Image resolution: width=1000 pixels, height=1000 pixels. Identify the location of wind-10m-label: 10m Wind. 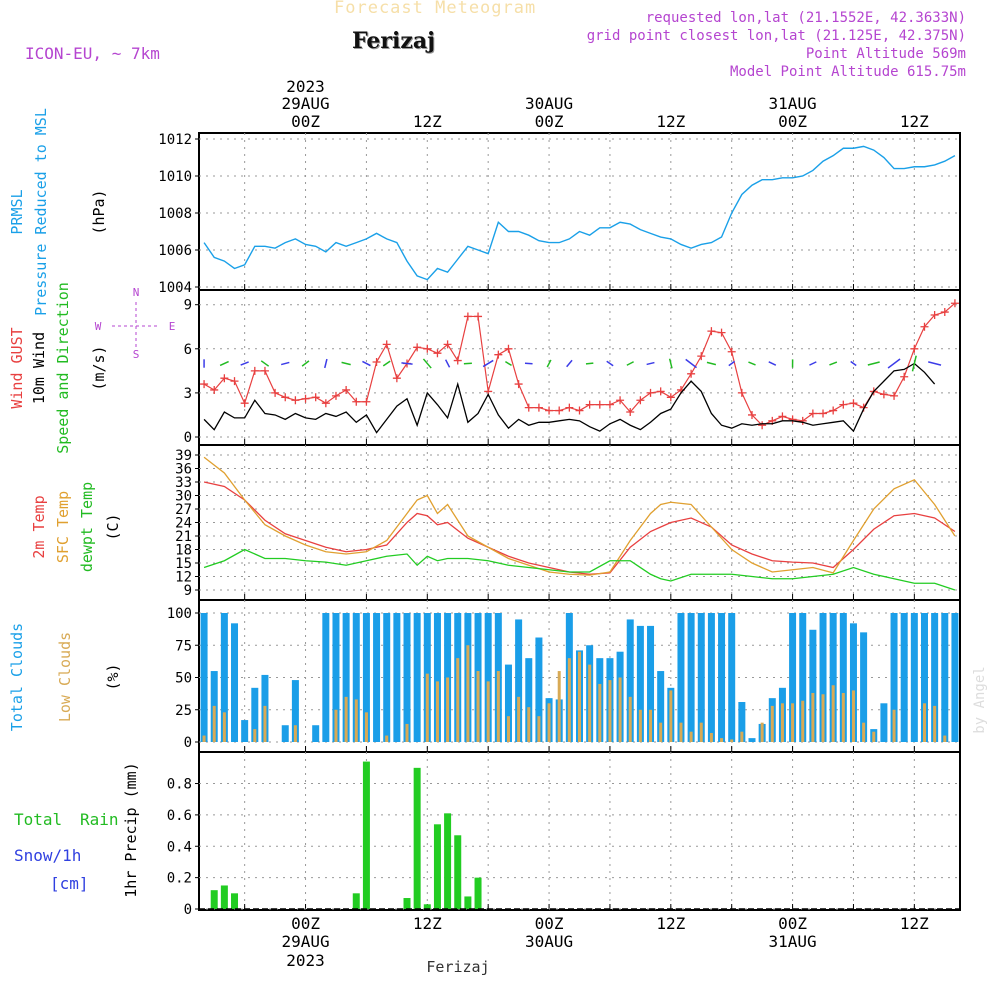
(39, 368).